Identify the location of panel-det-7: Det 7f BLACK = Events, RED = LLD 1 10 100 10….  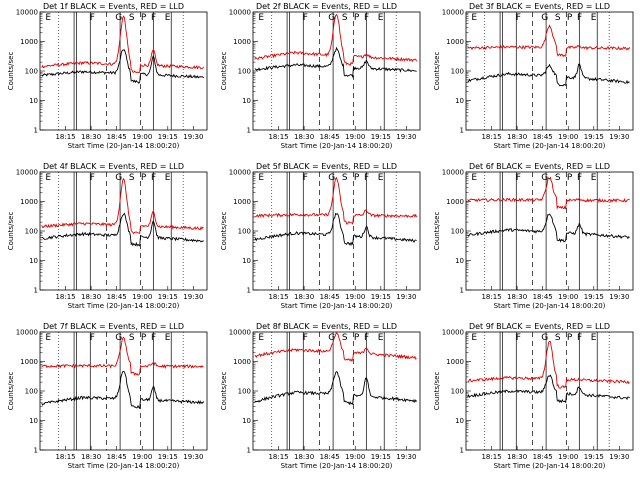
(107, 396).